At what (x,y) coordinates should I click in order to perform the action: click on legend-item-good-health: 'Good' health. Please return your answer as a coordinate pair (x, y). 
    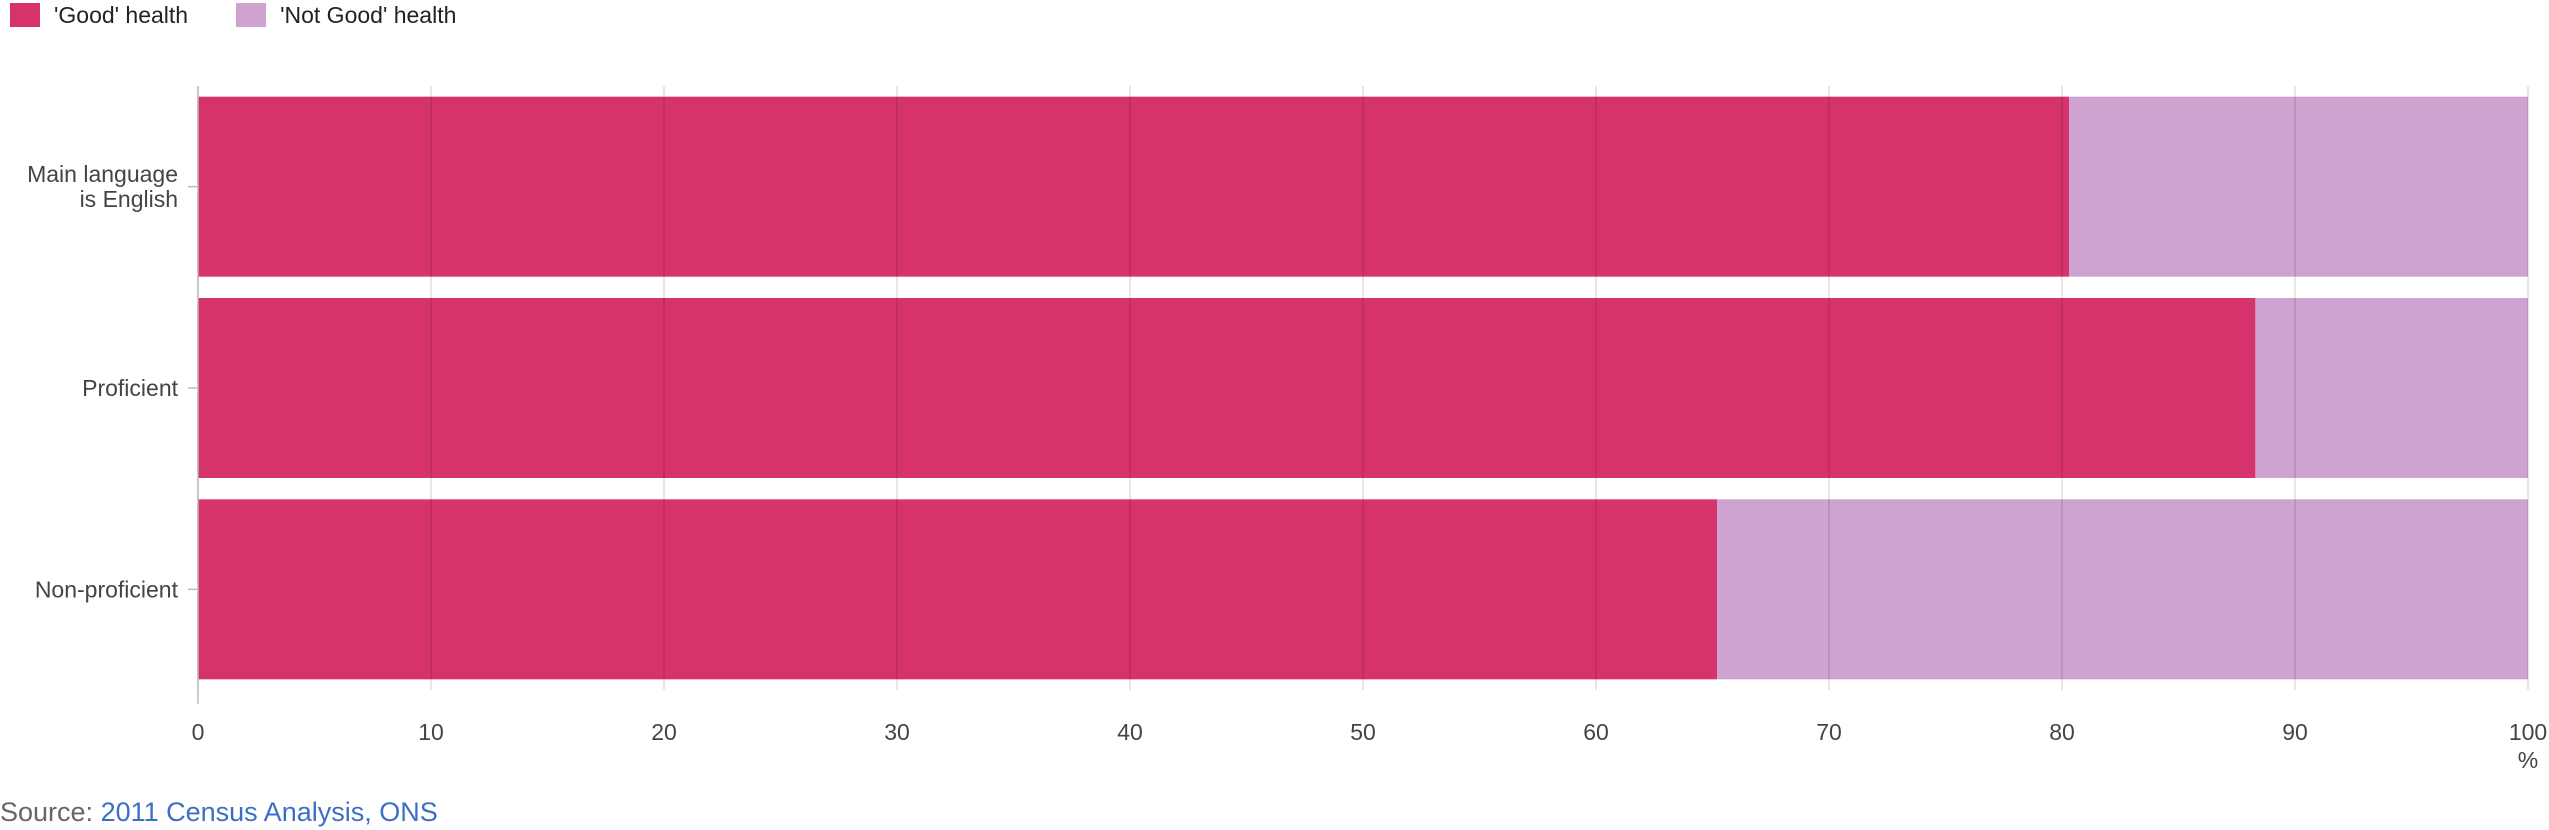
    Looking at the image, I should click on (99, 15).